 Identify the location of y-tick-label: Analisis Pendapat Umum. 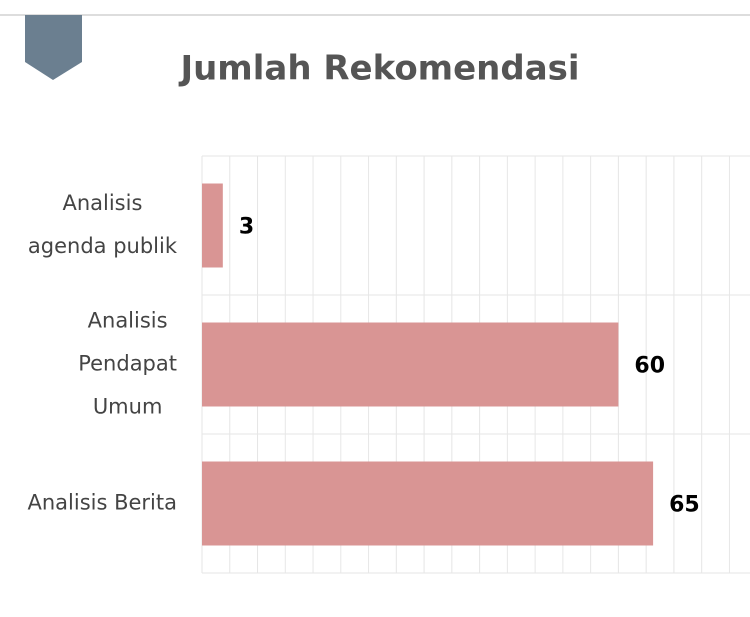
(127, 364).